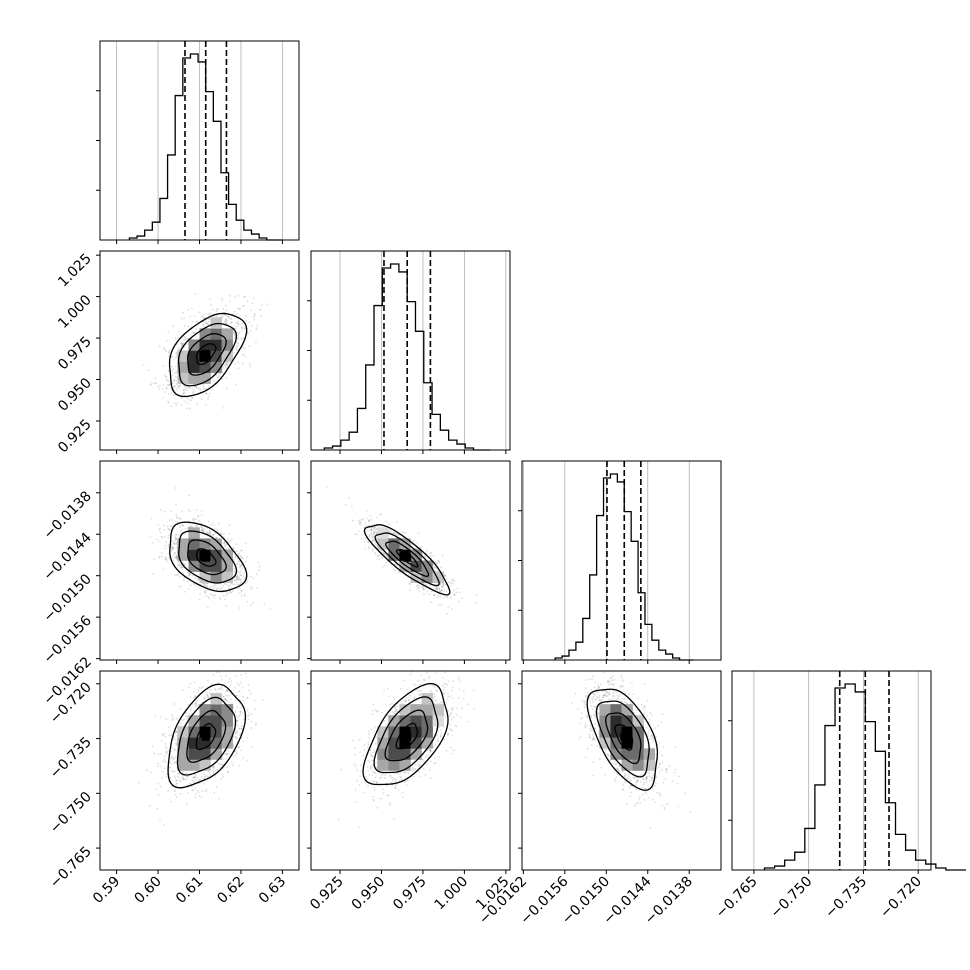 This screenshot has width=970, height=970. I want to click on mode-bin, so click(205, 736).